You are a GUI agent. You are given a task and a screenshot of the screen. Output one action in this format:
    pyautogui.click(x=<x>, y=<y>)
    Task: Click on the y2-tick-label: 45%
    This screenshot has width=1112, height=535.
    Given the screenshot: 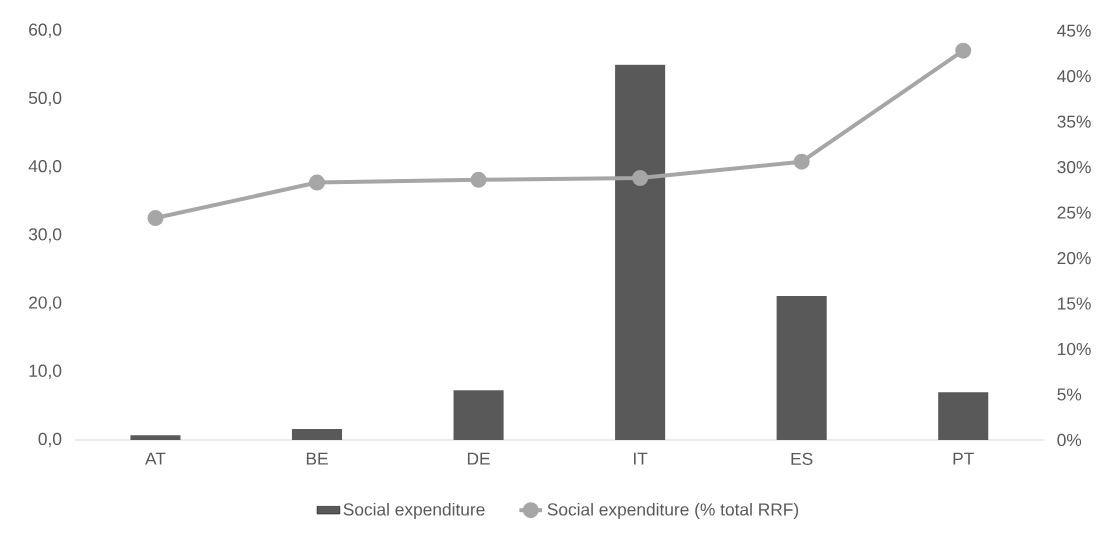 What is the action you would take?
    pyautogui.click(x=1074, y=30)
    